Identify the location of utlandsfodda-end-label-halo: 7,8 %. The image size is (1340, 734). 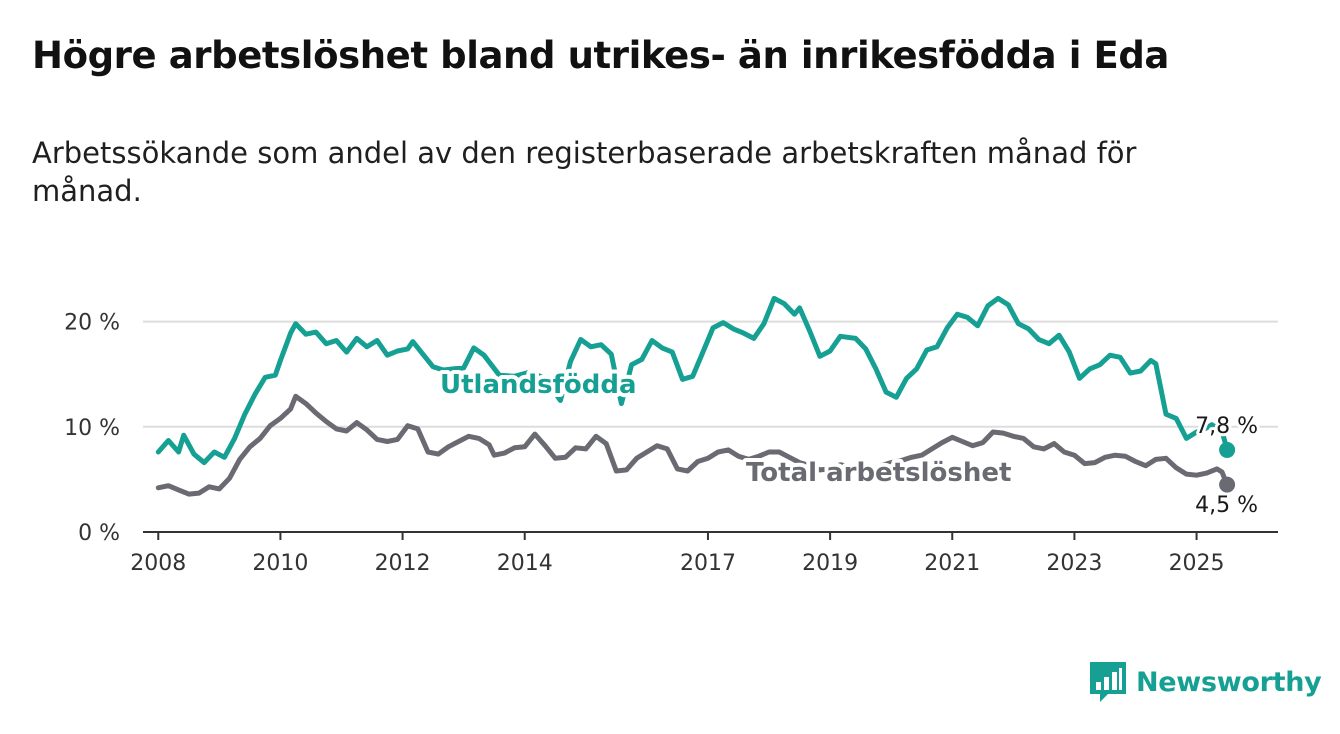
(1226, 426).